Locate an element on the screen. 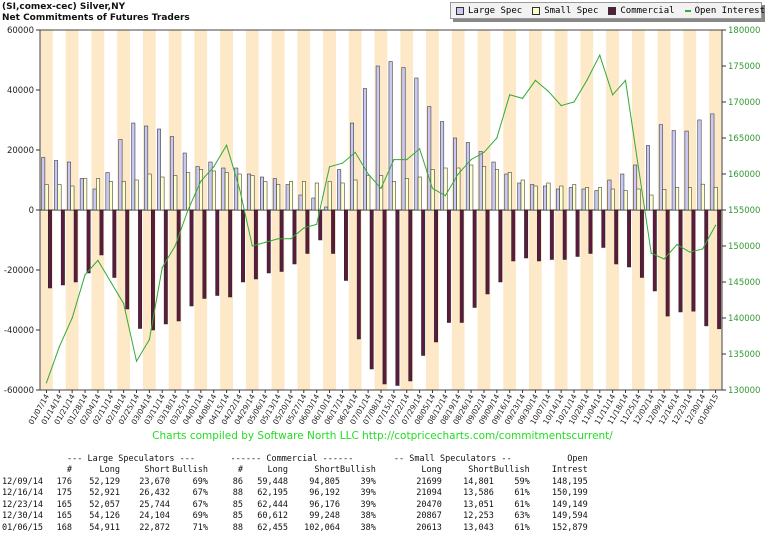  y-right-tick-label: 150000 is located at coordinates (744, 247).